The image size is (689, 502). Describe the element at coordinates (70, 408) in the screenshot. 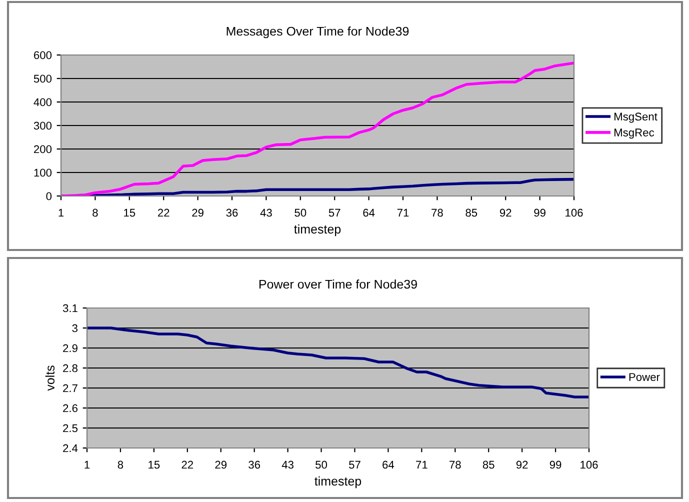

I see `y-tick-label: 2.6` at that location.